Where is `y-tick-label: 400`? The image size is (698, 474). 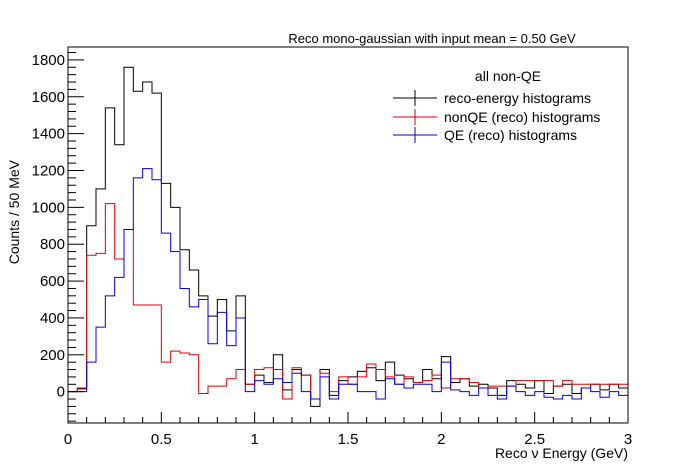
y-tick-label: 400 is located at coordinates (52, 318).